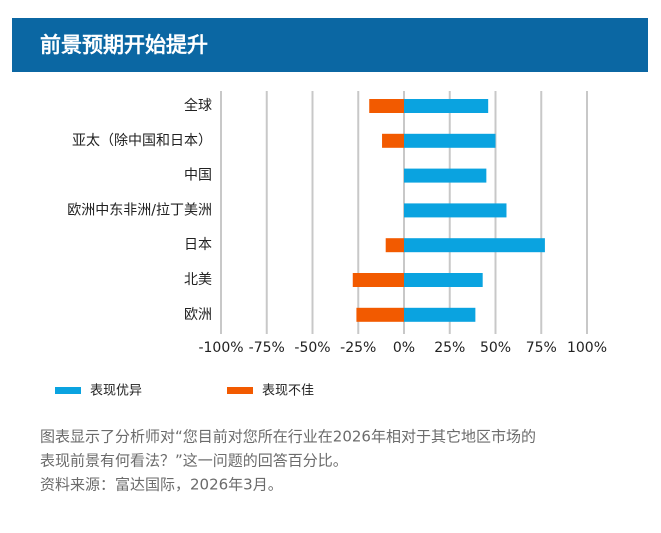  Describe the element at coordinates (288, 391) in the screenshot. I see `legend-label: 表现不佳` at that location.